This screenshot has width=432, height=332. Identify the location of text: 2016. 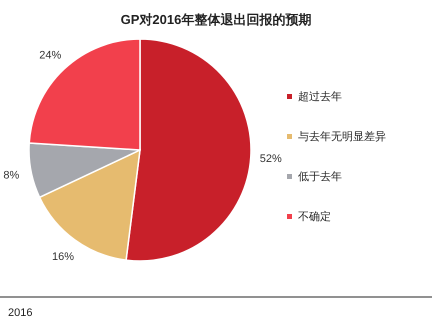
(20, 313).